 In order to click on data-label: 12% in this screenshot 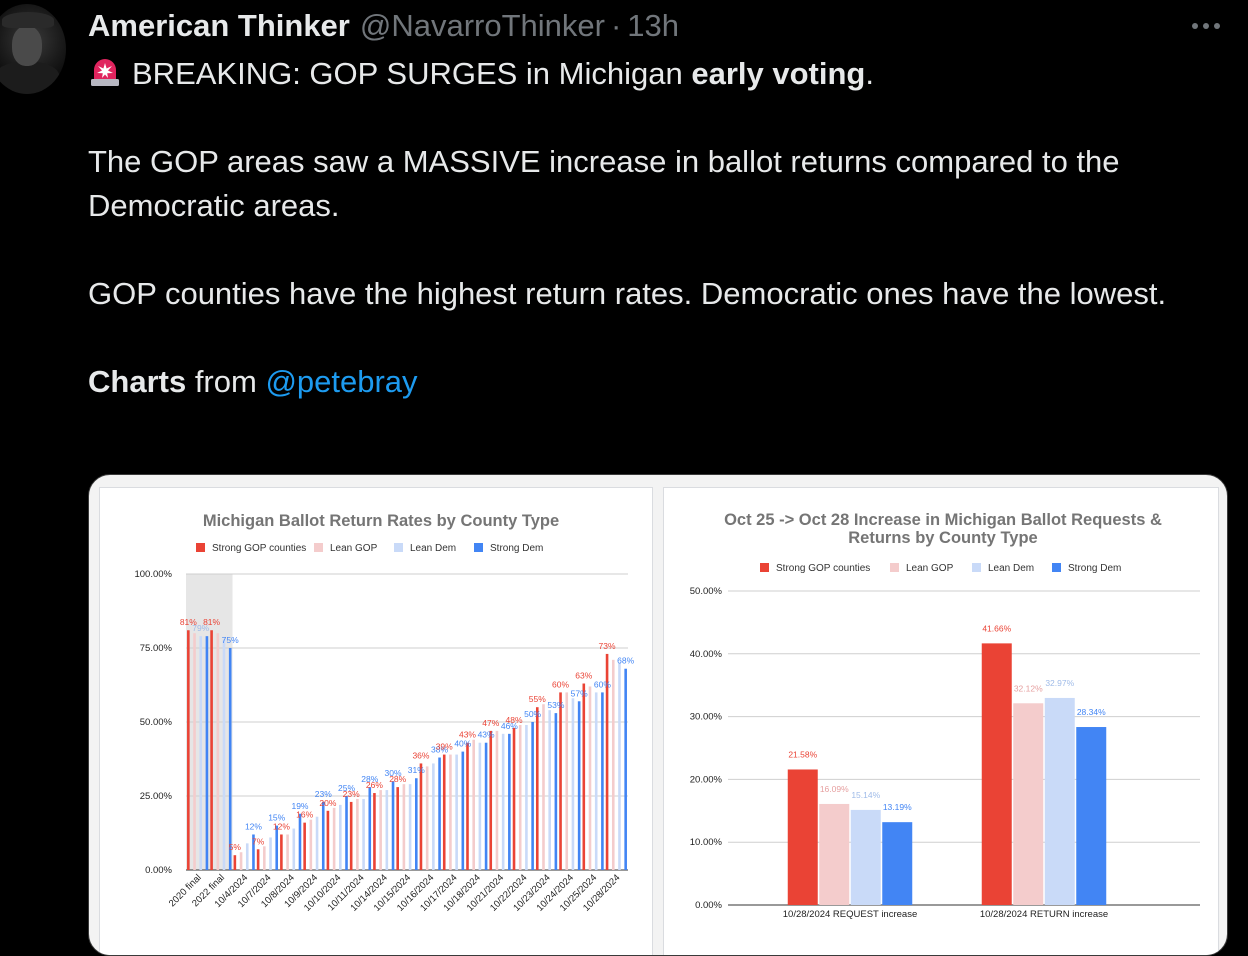, I will do `click(281, 826)`.